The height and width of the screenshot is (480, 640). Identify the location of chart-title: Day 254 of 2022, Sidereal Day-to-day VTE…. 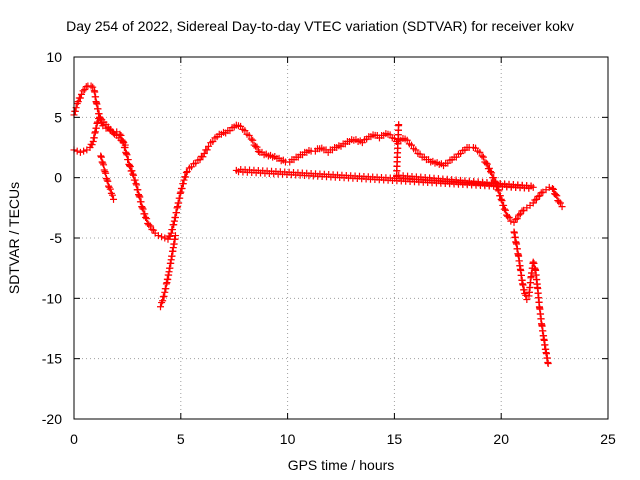
(320, 26).